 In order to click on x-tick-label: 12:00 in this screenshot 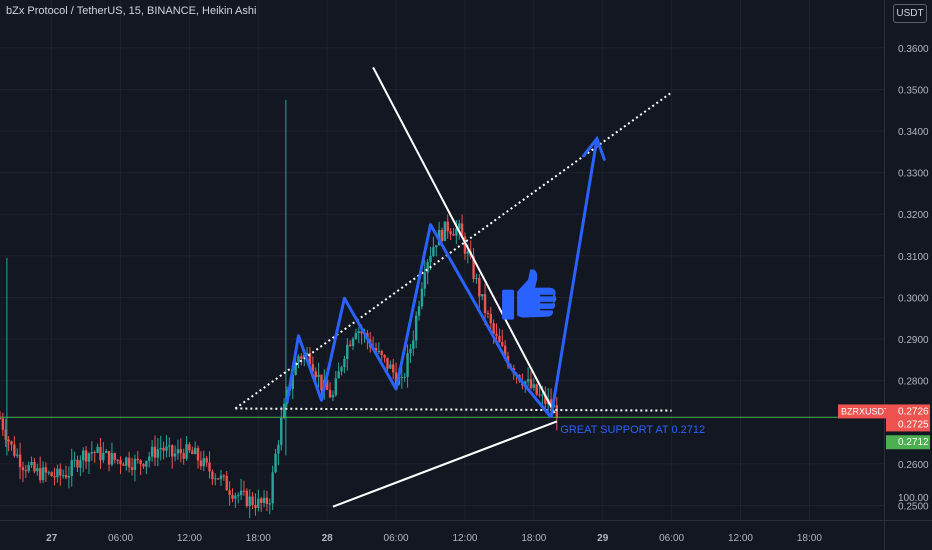, I will do `click(189, 538)`.